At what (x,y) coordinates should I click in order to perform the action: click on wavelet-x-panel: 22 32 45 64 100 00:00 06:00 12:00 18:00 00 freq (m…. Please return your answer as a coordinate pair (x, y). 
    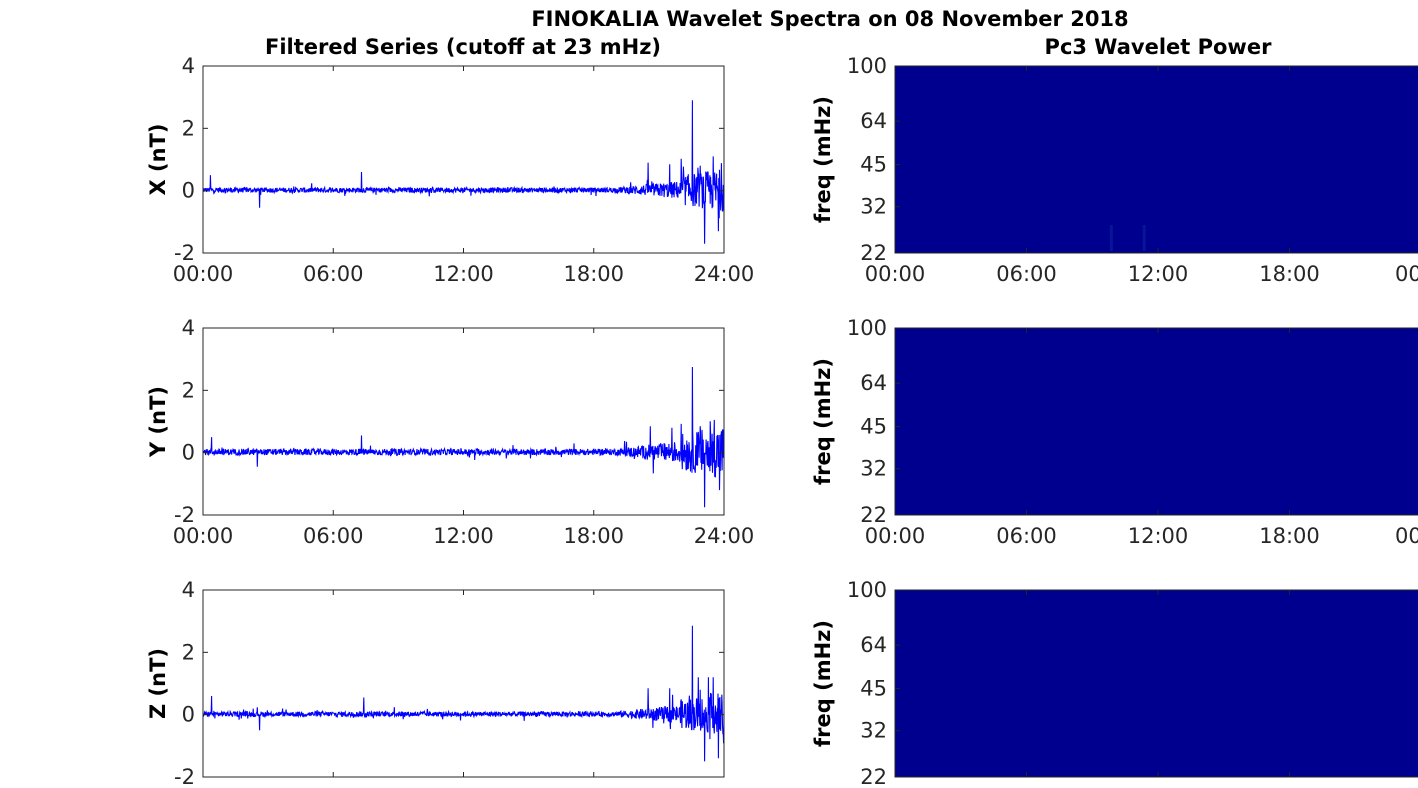
    Looking at the image, I should click on (1114, 170).